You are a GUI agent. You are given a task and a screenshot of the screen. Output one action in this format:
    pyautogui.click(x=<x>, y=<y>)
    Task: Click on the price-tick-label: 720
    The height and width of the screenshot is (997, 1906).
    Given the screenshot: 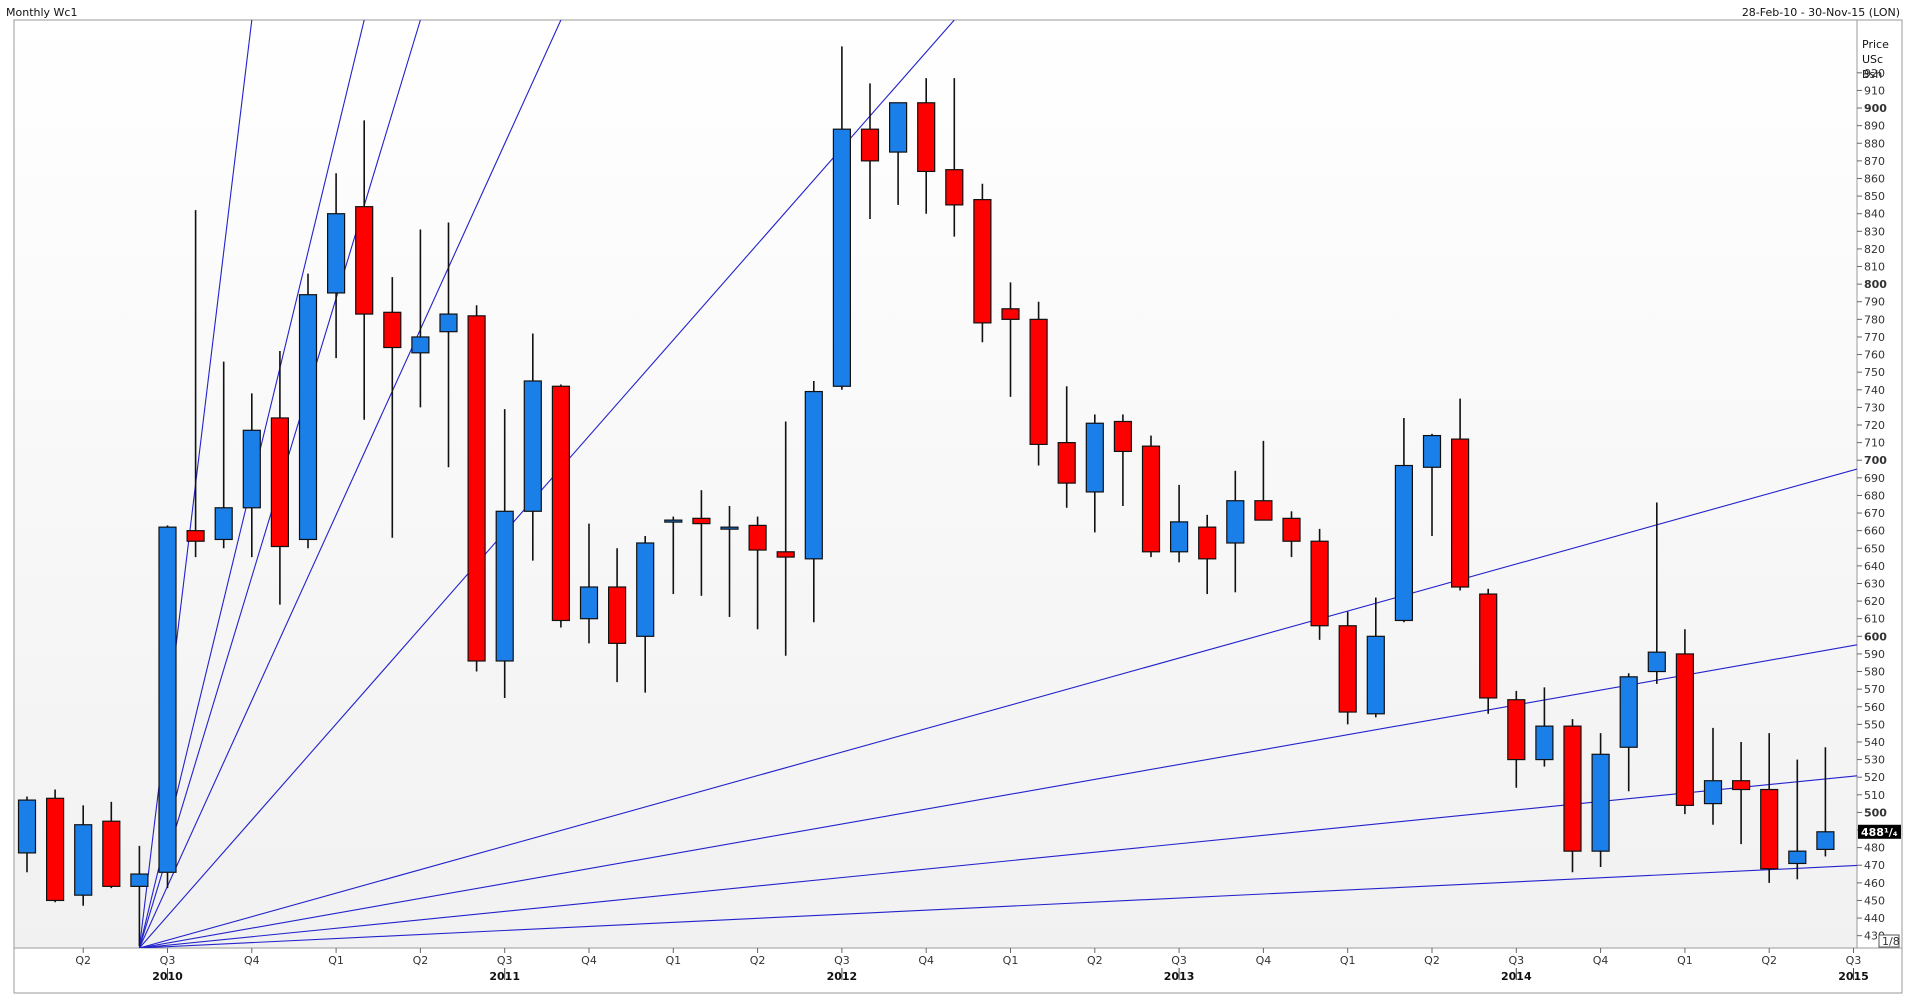 What is the action you would take?
    pyautogui.click(x=1874, y=425)
    